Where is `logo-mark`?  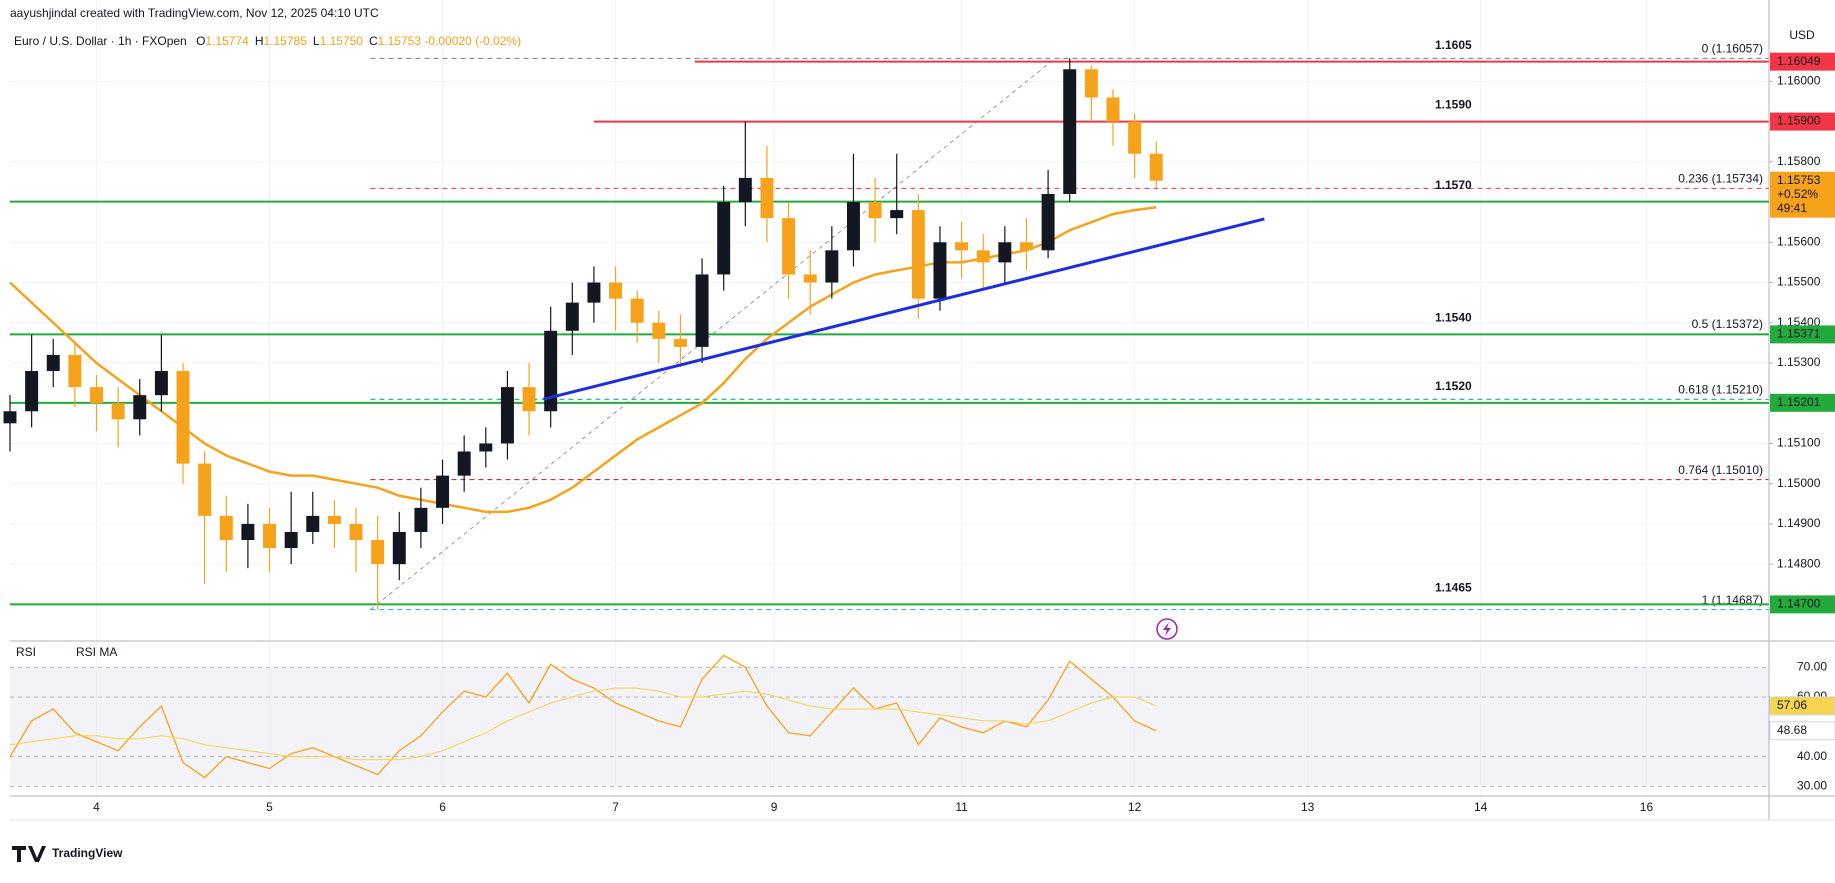 logo-mark is located at coordinates (29, 854).